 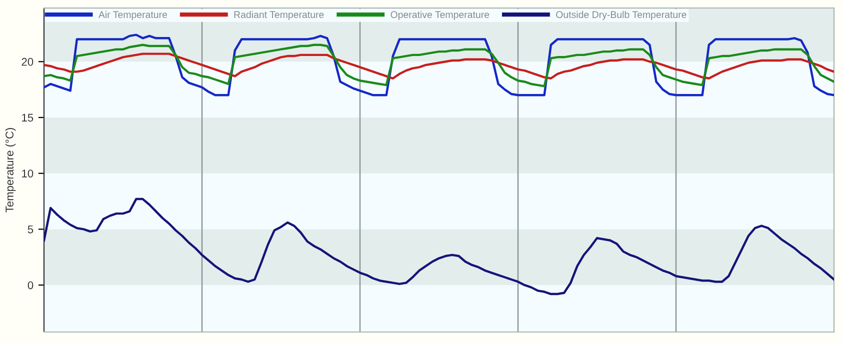 What do you see at coordinates (279, 15) in the screenshot?
I see `legend-label: Radiant Temperature` at bounding box center [279, 15].